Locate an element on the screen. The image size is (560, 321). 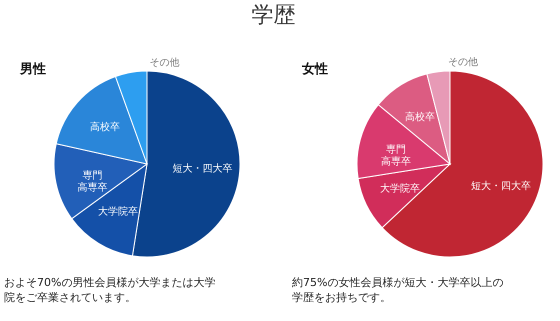
chart-subtitle: 女性 is located at coordinates (314, 69).